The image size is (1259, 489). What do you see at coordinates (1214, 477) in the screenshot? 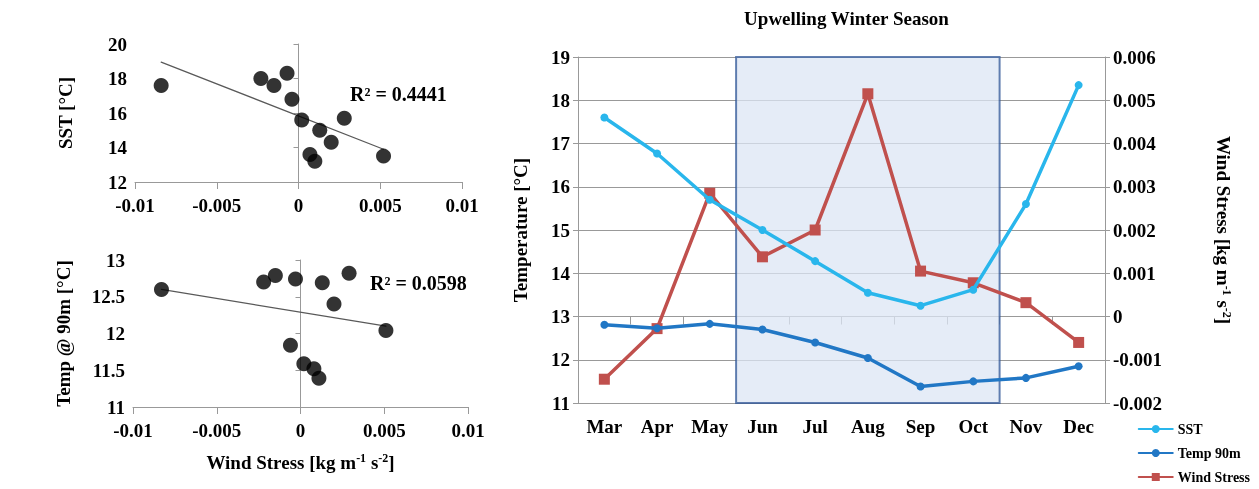
I see `legend-label: Wind Stress` at bounding box center [1214, 477].